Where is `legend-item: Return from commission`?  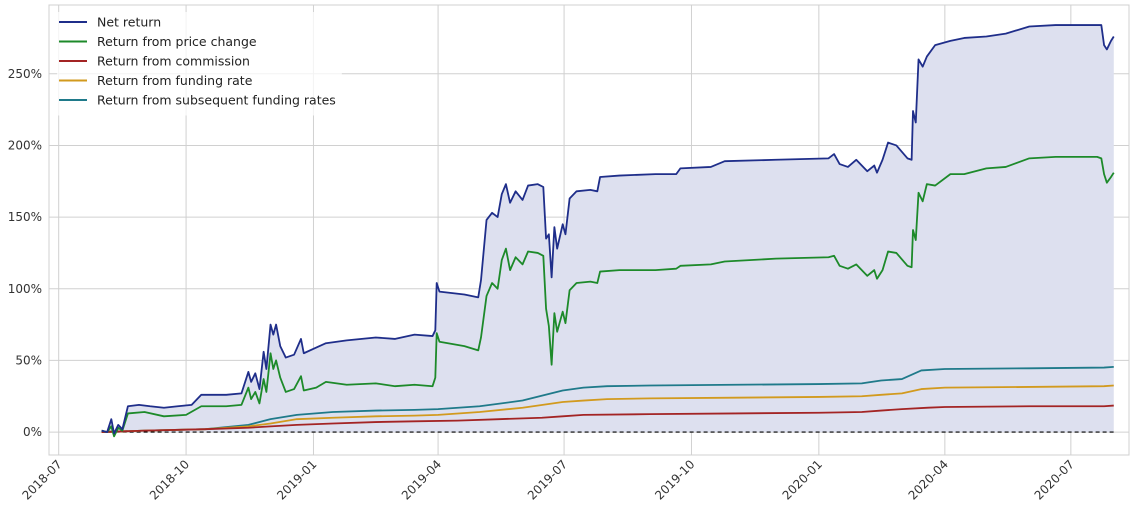 legend-item: Return from commission is located at coordinates (154, 61).